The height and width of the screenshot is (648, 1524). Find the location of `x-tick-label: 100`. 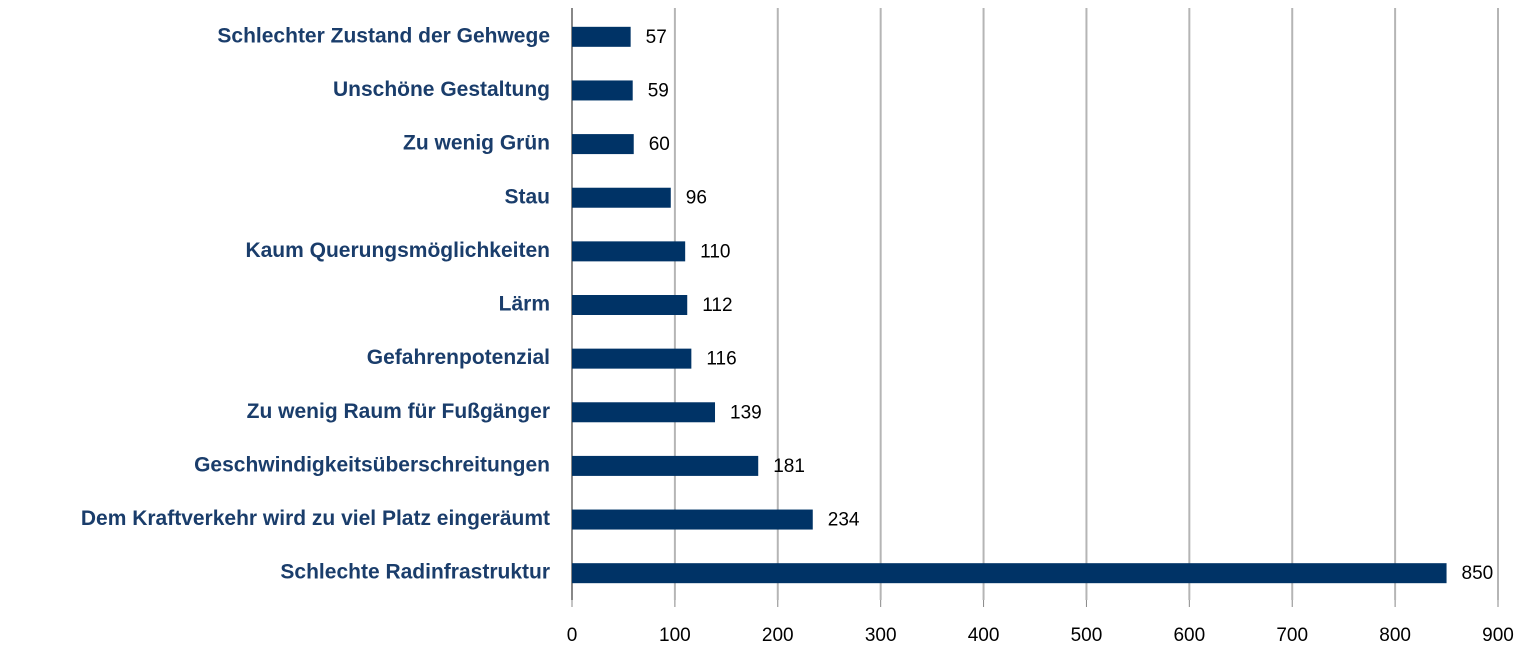

x-tick-label: 100 is located at coordinates (675, 635).